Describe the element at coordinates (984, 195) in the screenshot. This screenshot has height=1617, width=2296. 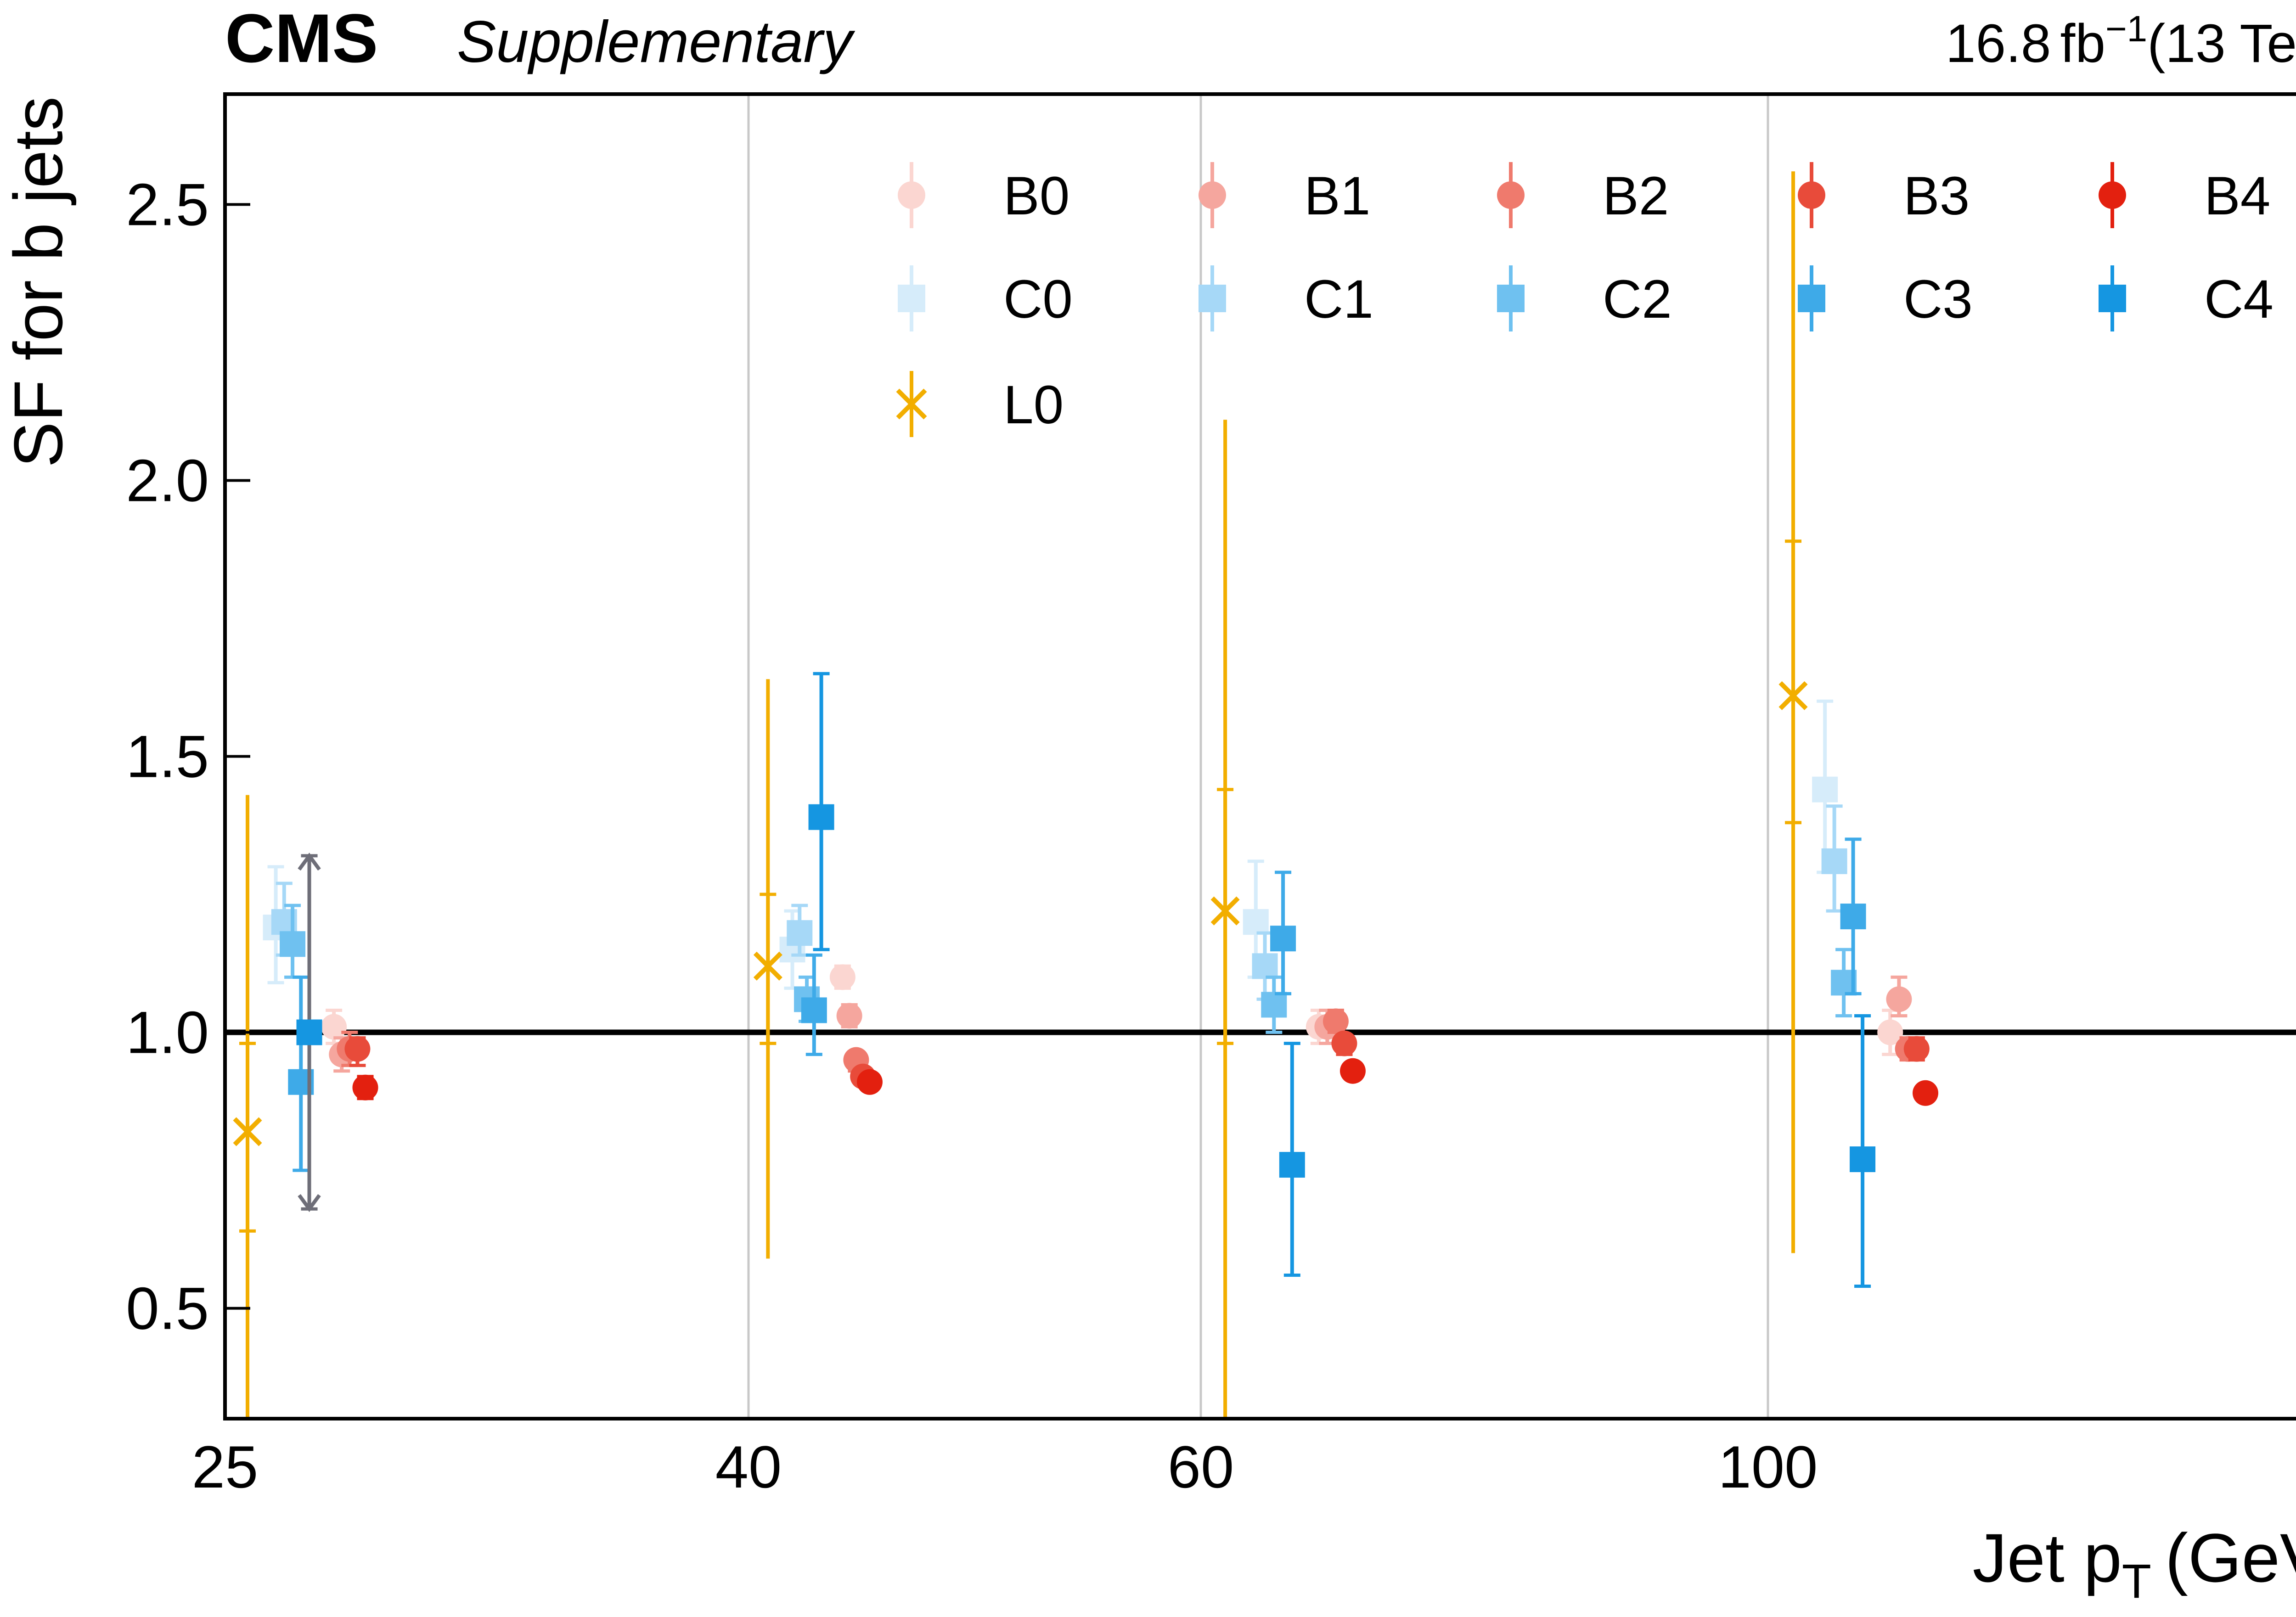
I see `legend-entry-B0: B0` at that location.